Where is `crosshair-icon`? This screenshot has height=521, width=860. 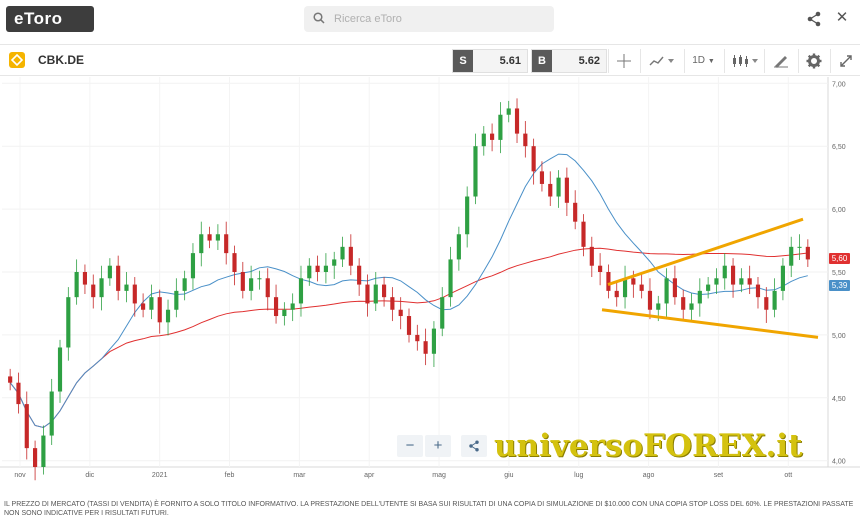 crosshair-icon is located at coordinates (623, 61).